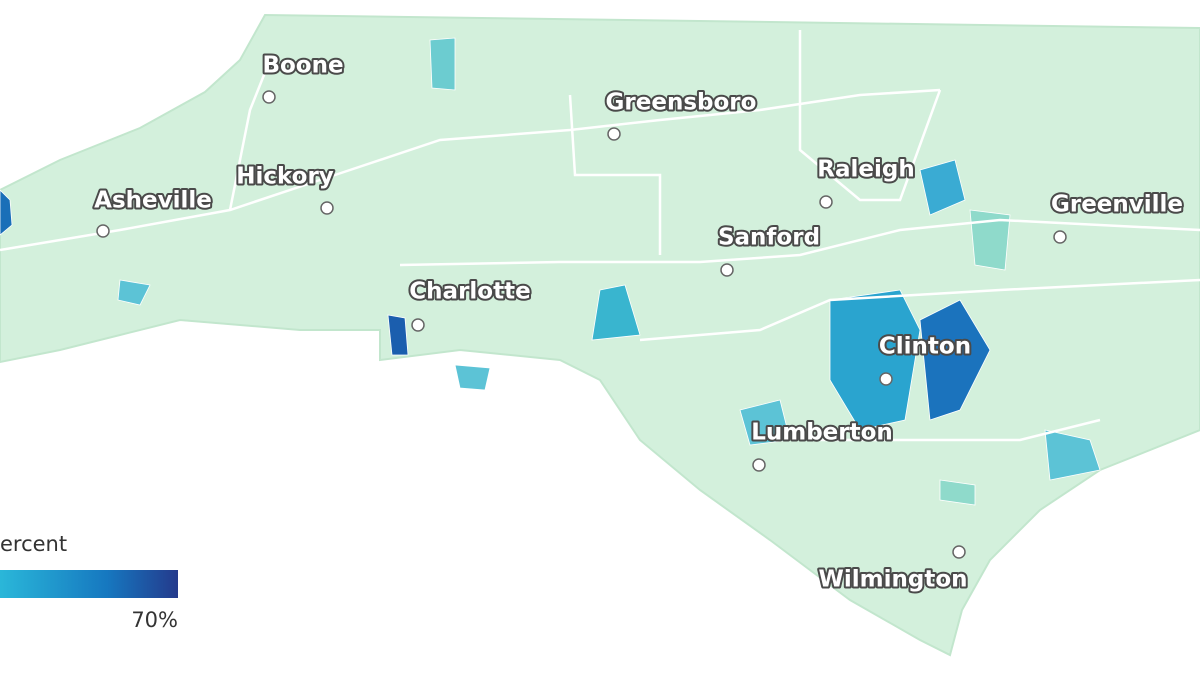 The height and width of the screenshot is (674, 1200). Describe the element at coordinates (33, 544) in the screenshot. I see `legend-title: ercent` at that location.